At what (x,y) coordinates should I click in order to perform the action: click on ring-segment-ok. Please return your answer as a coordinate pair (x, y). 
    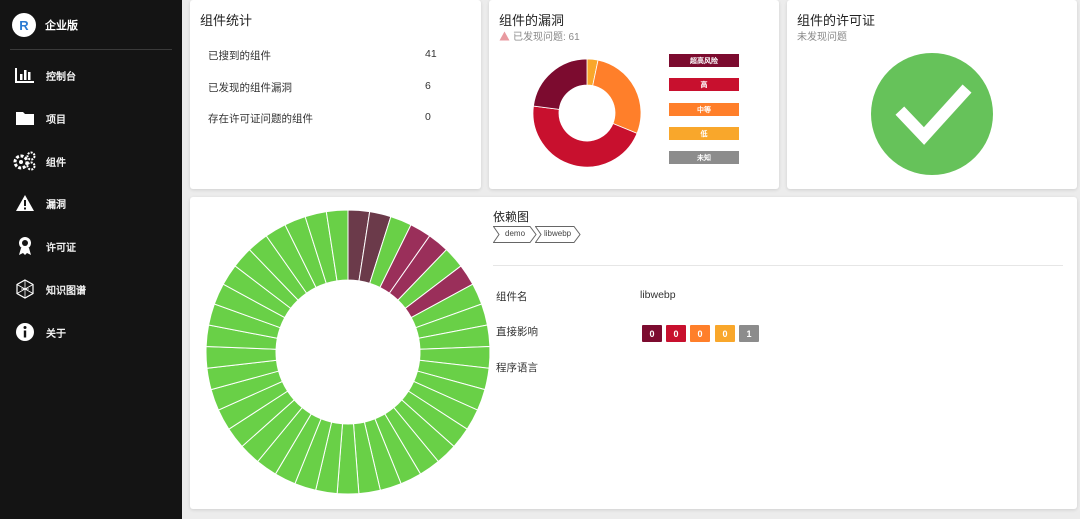
    Looking at the image, I should click on (337, 245).